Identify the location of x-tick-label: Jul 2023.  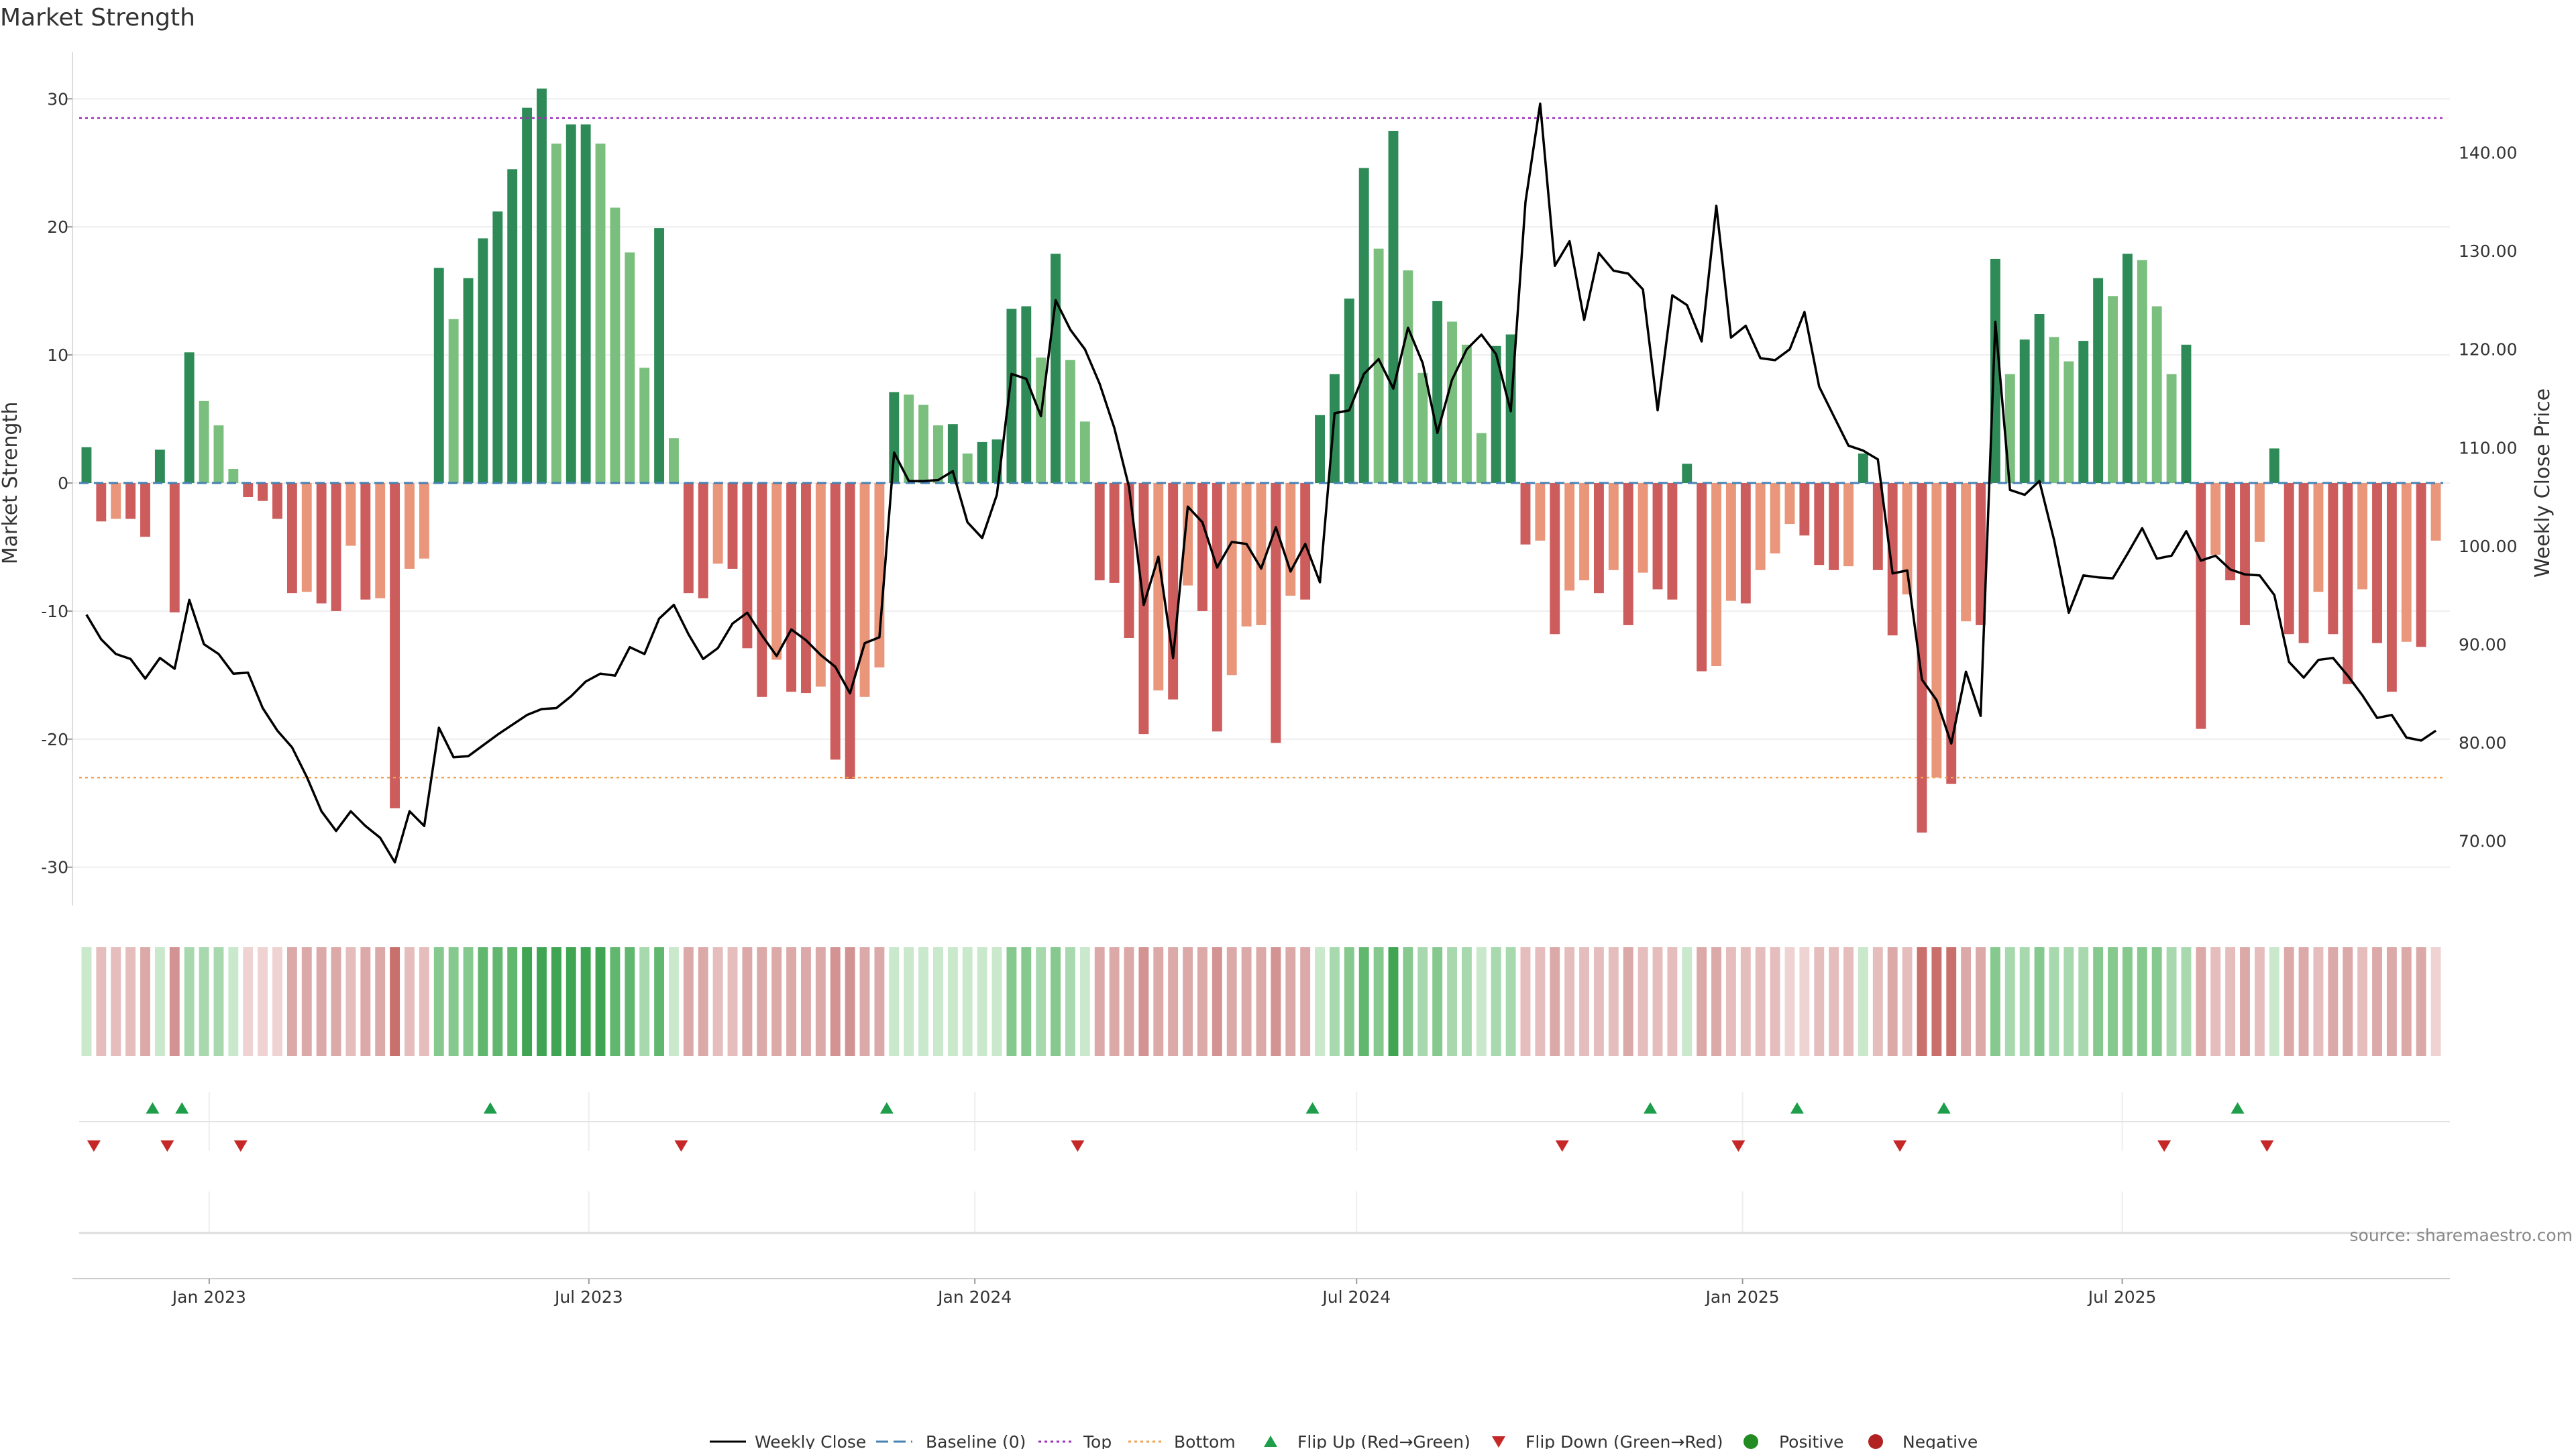
(588, 1297).